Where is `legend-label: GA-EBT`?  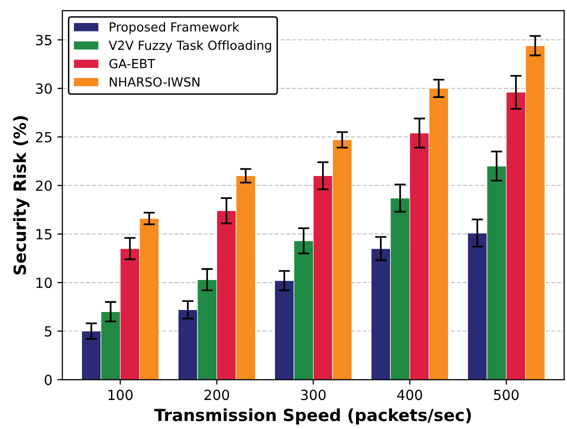 legend-label: GA-EBT is located at coordinates (132, 63).